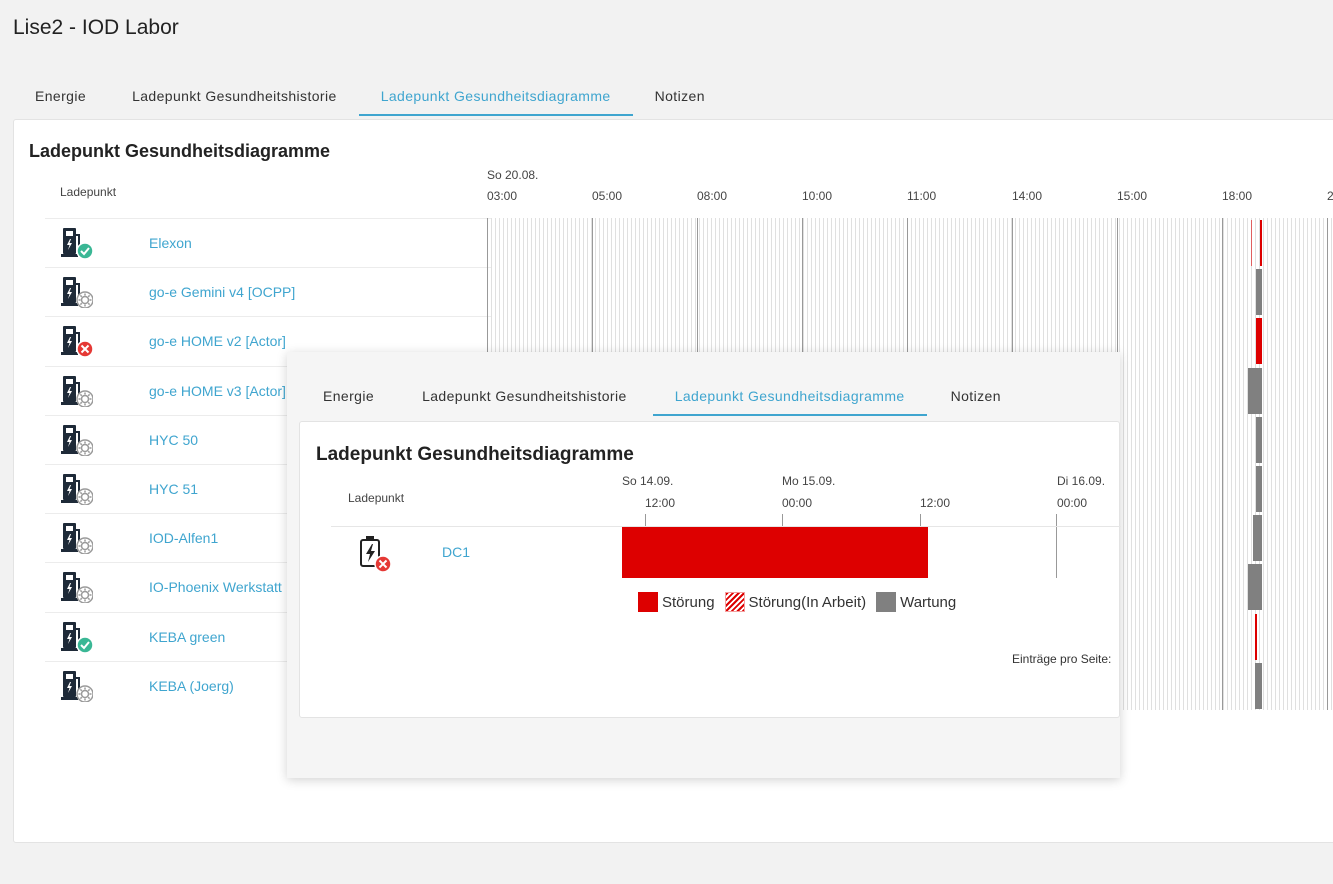  Describe the element at coordinates (456, 552) in the screenshot. I see `overlay-row-name-dc1: DC1` at that location.